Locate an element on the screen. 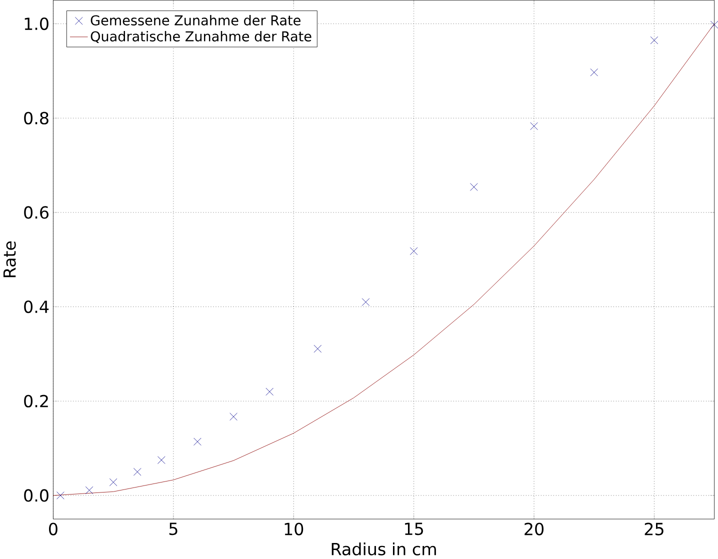 This screenshot has height=559, width=718. y-tick-label: 0.4 is located at coordinates (36, 307).